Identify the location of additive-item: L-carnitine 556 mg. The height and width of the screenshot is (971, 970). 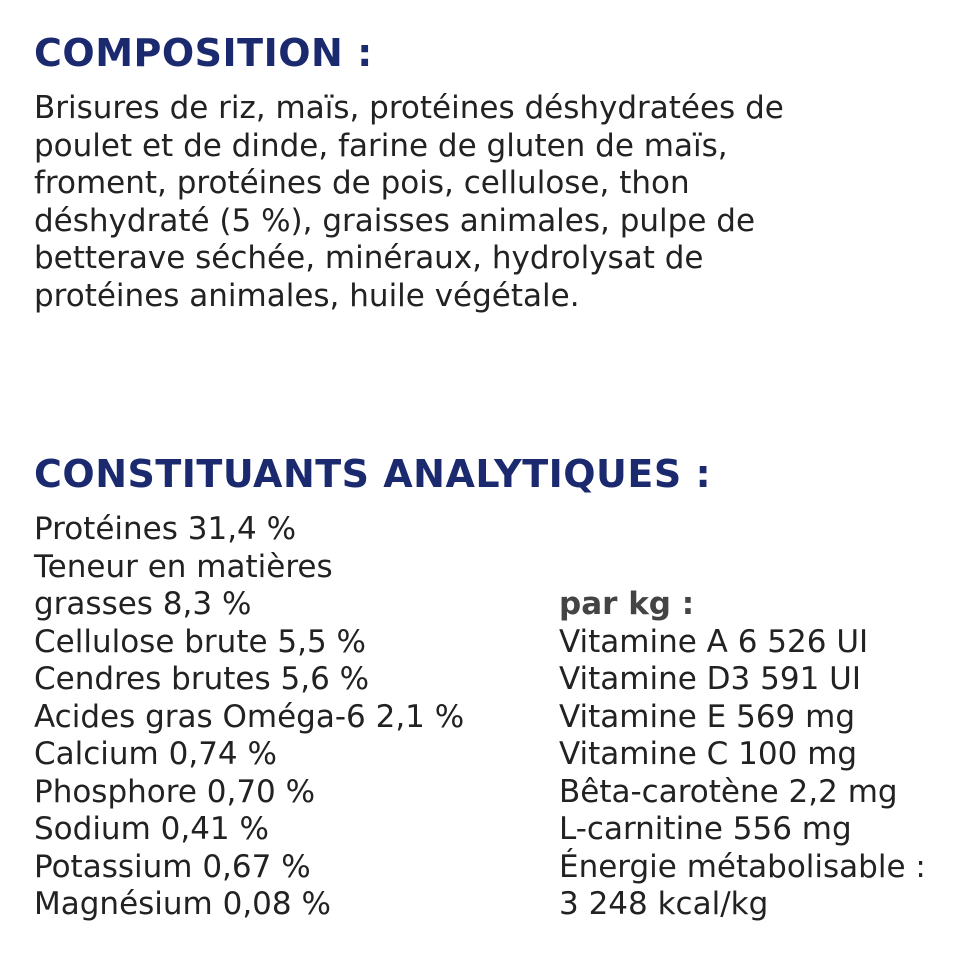
(705, 829).